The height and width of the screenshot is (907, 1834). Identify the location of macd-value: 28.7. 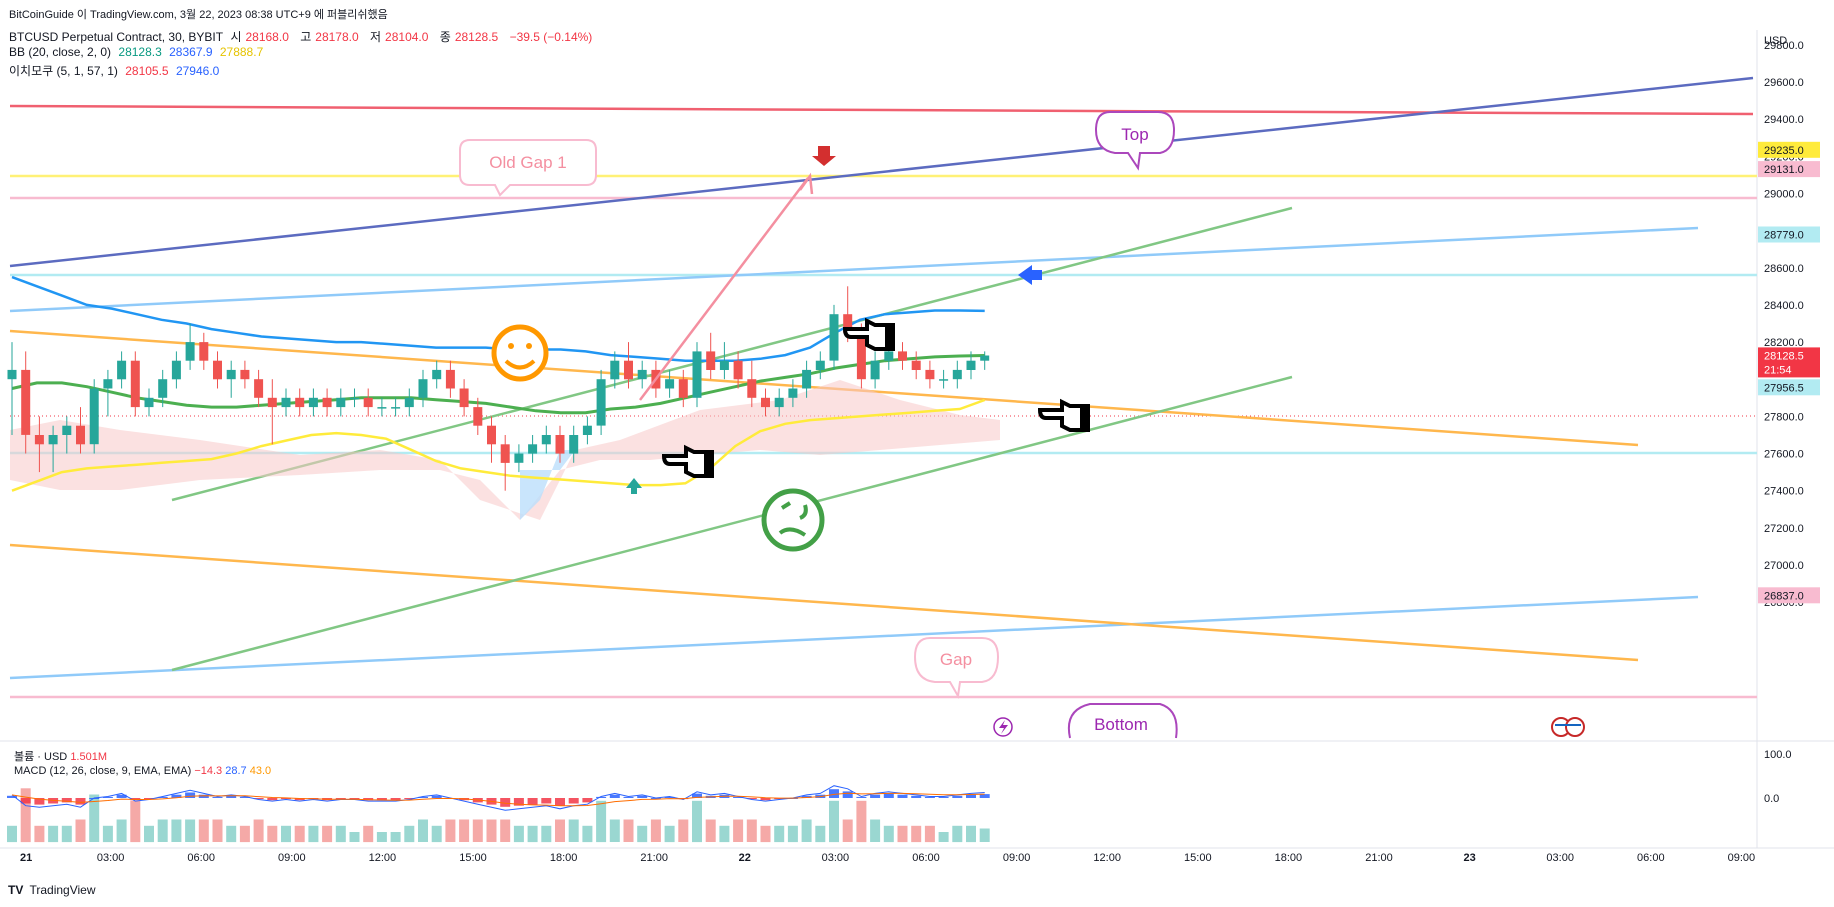
(236, 771).